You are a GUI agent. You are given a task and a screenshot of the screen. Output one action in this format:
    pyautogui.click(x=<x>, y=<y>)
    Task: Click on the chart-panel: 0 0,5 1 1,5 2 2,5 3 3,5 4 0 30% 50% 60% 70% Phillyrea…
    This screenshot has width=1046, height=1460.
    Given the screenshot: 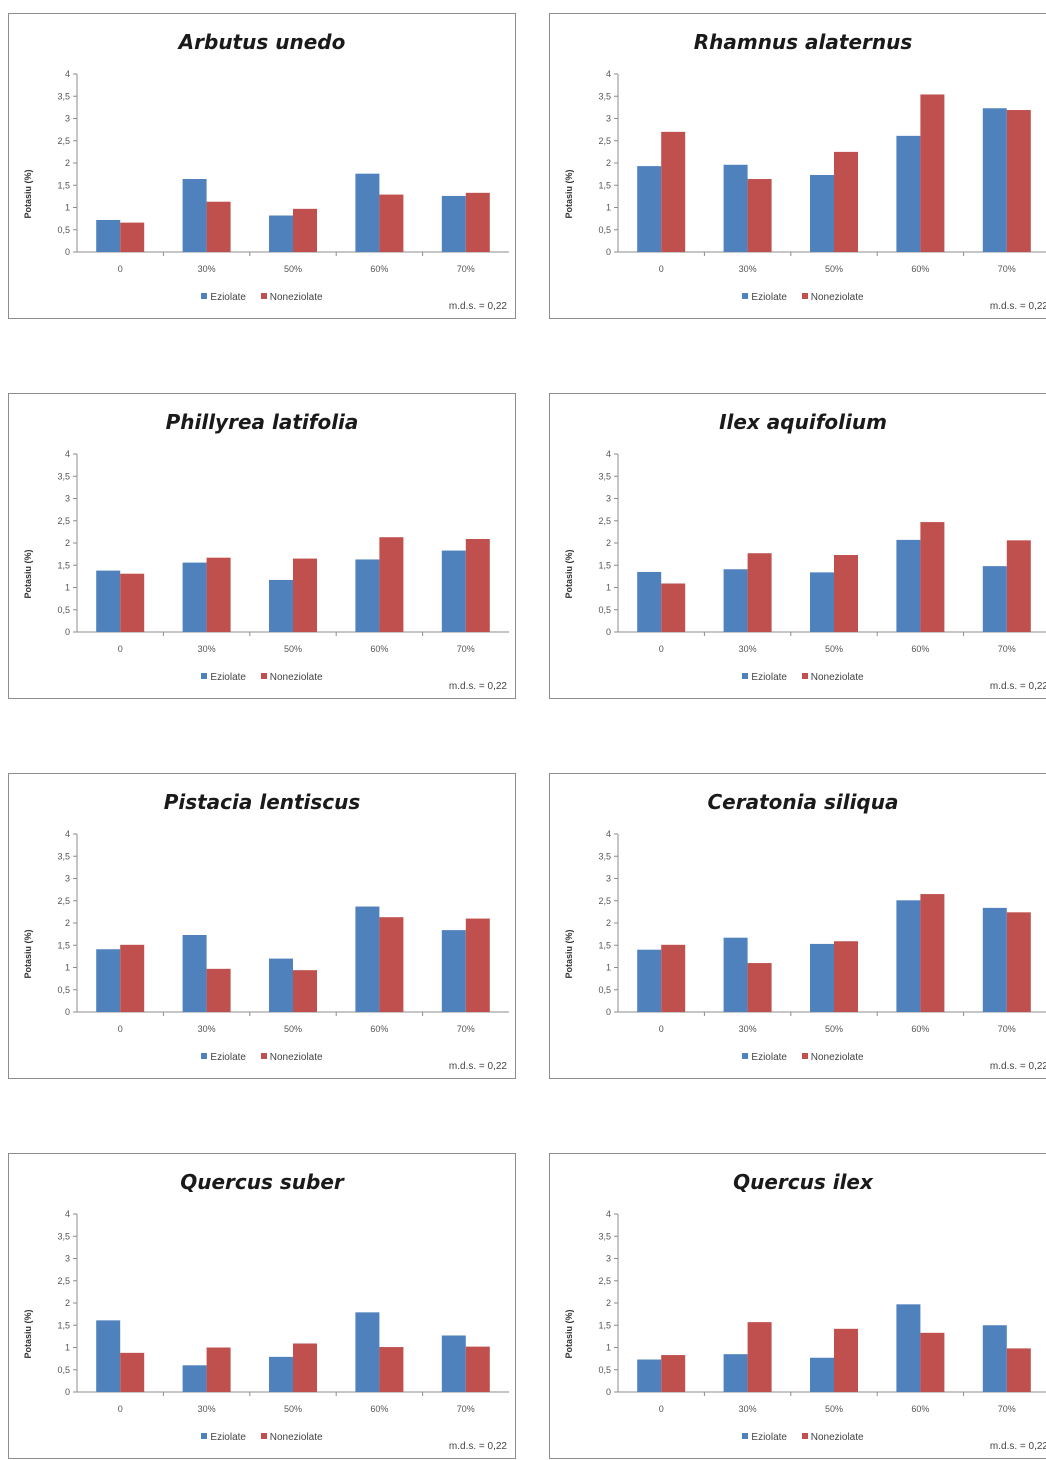 What is the action you would take?
    pyautogui.click(x=262, y=546)
    